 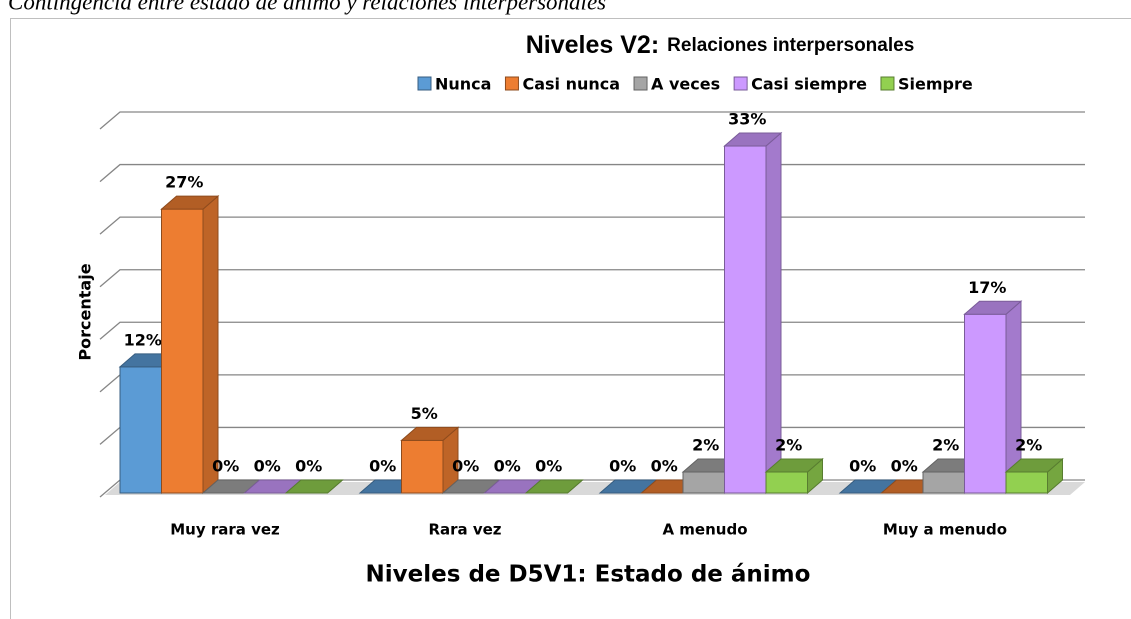 I want to click on x-tick-label: Muy a menudo, so click(x=945, y=530).